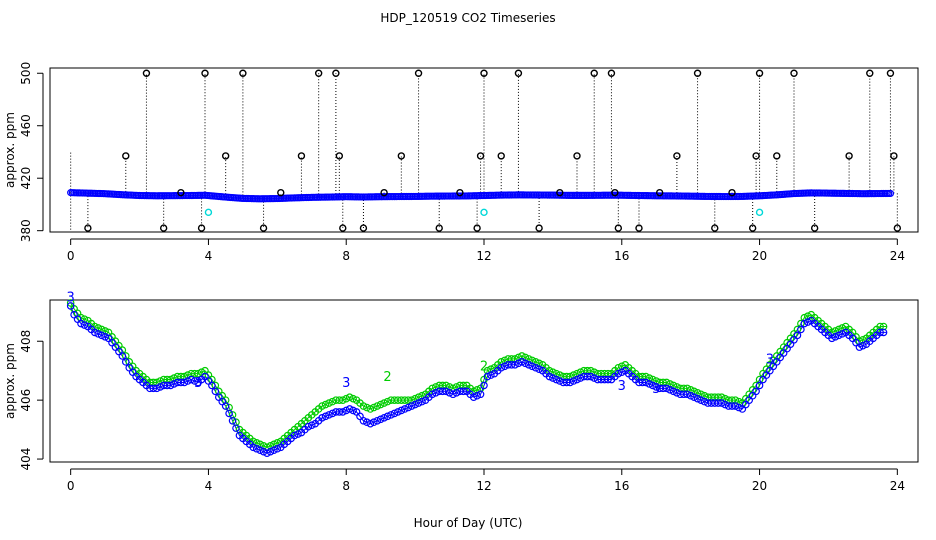 The width and height of the screenshot is (936, 540). I want to click on bottom-x-tick-label: 8, so click(346, 486).